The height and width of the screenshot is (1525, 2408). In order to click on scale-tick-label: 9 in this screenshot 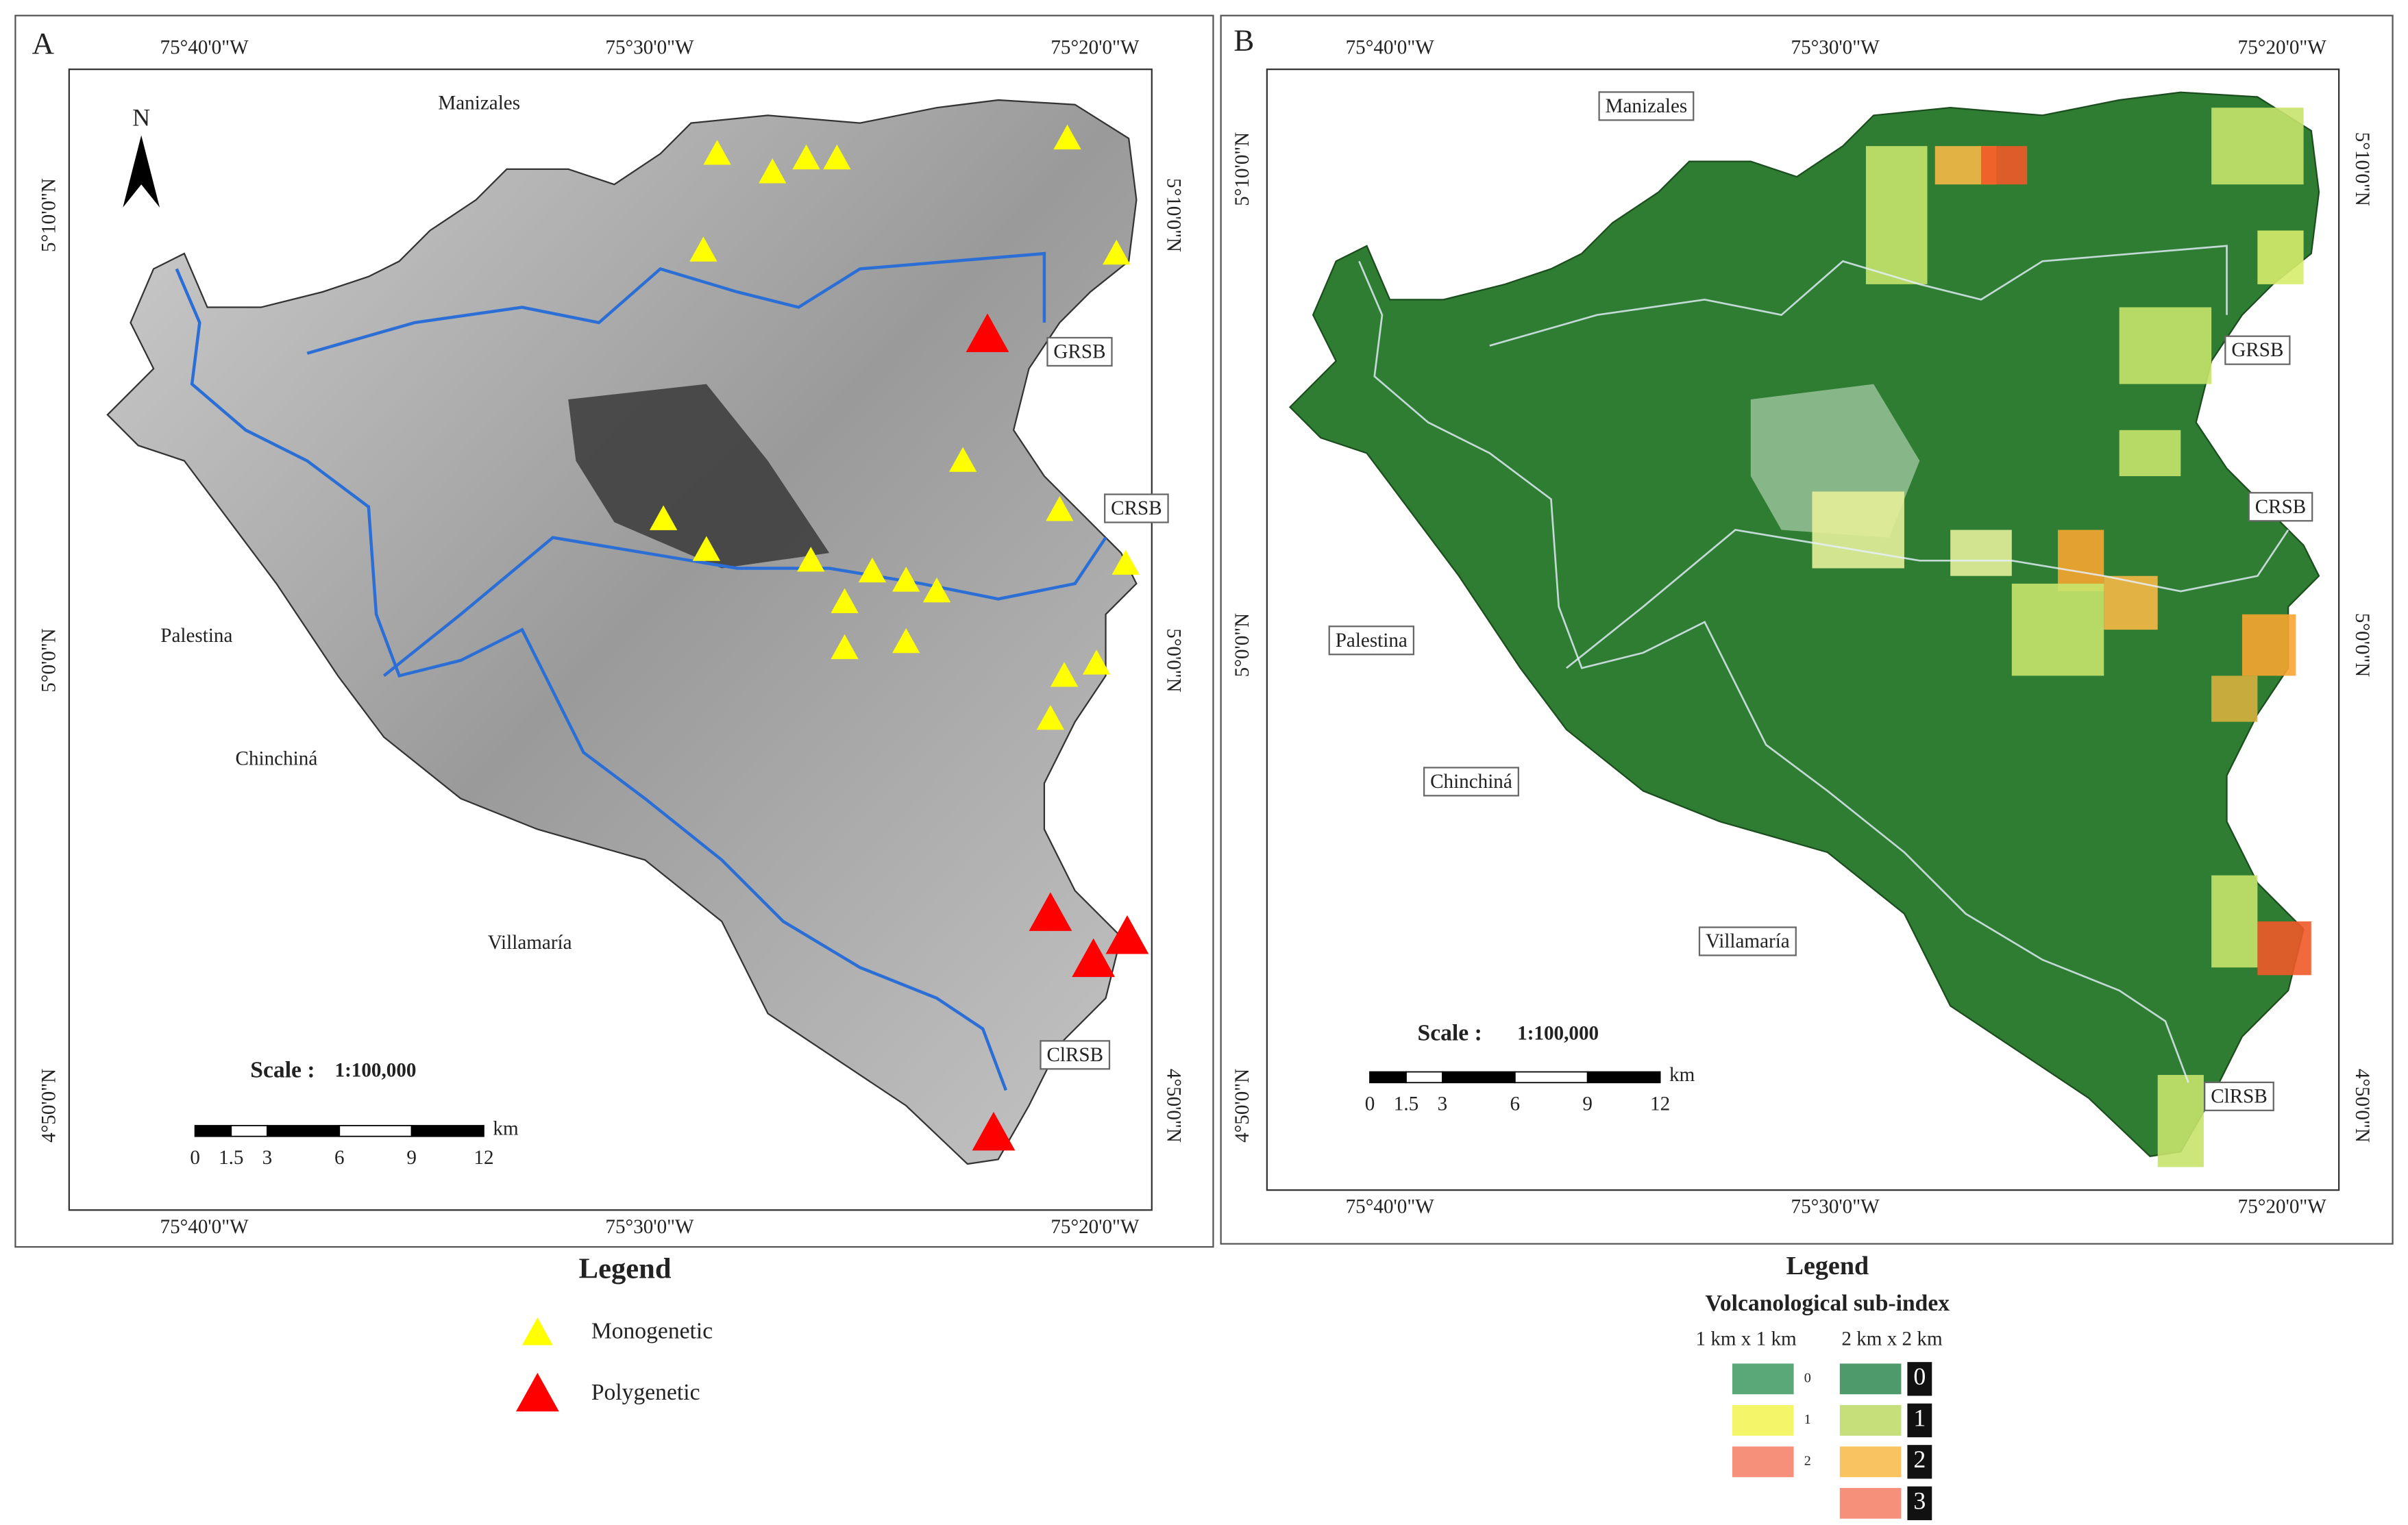, I will do `click(1587, 1104)`.